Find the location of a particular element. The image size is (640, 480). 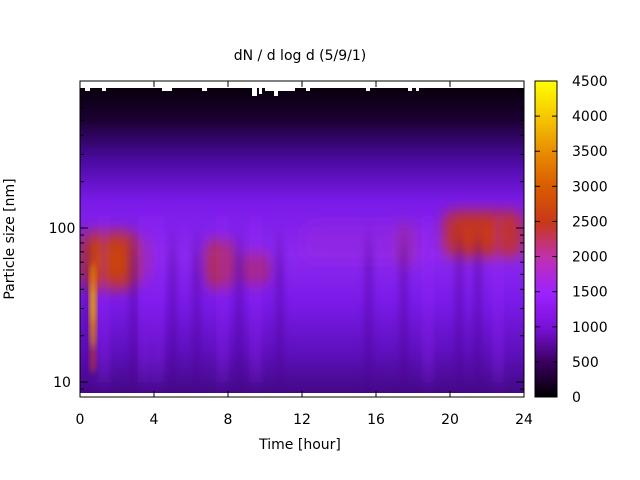

x-tick-label: 24 is located at coordinates (524, 420).